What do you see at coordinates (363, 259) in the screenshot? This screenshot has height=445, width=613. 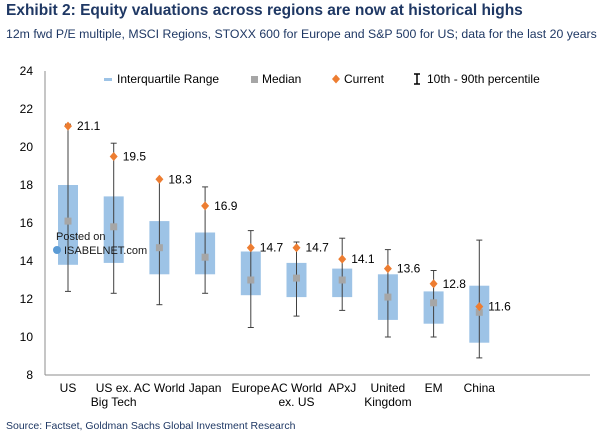 I see `current-value-label: 14.1` at bounding box center [363, 259].